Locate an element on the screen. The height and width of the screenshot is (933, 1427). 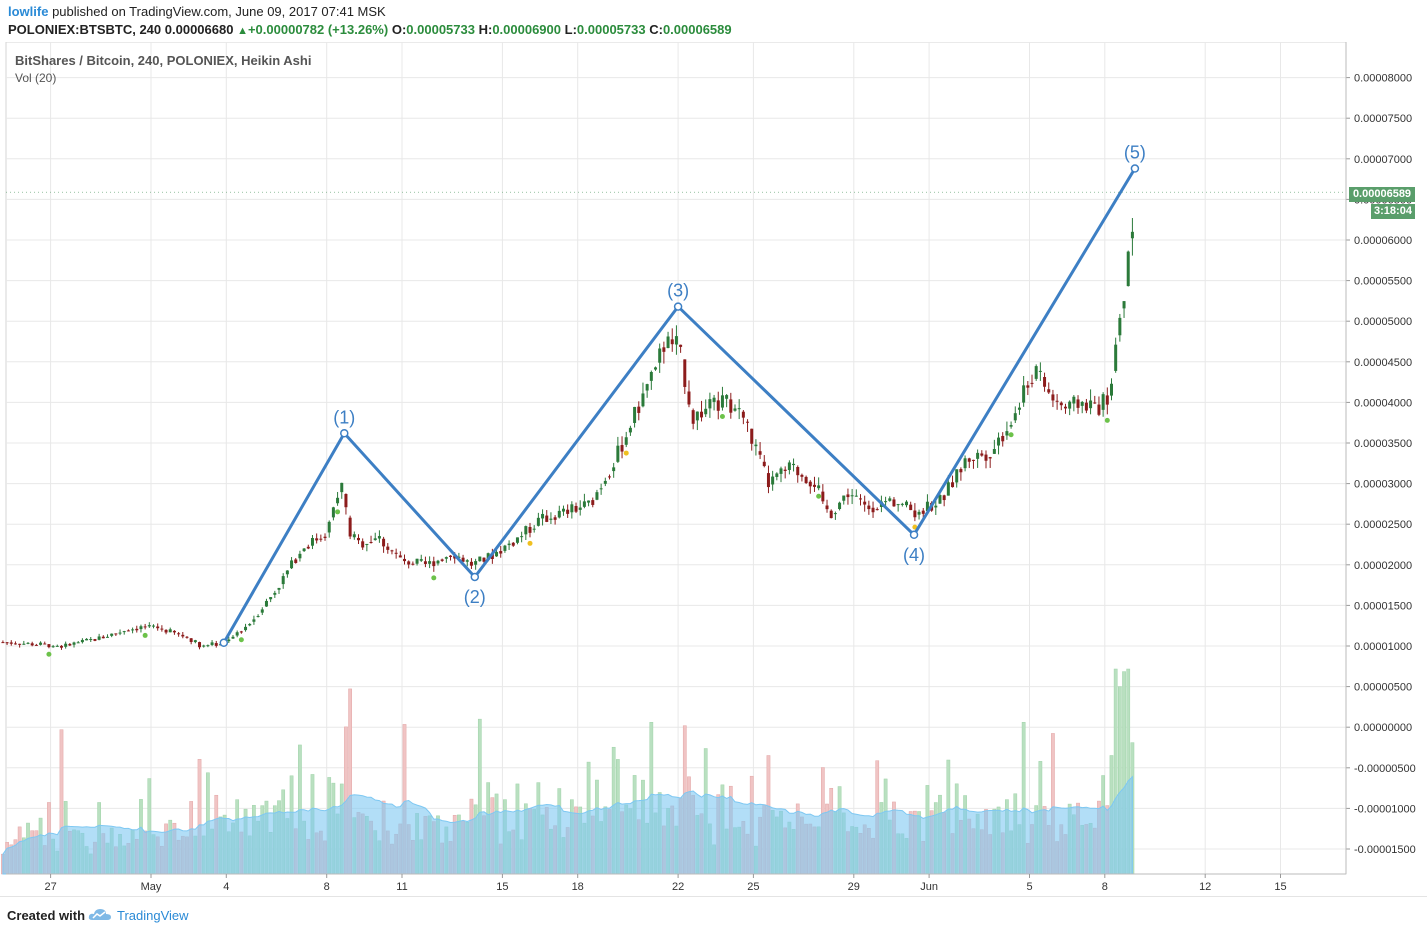
tradingview-link: TradingView is located at coordinates (153, 915).